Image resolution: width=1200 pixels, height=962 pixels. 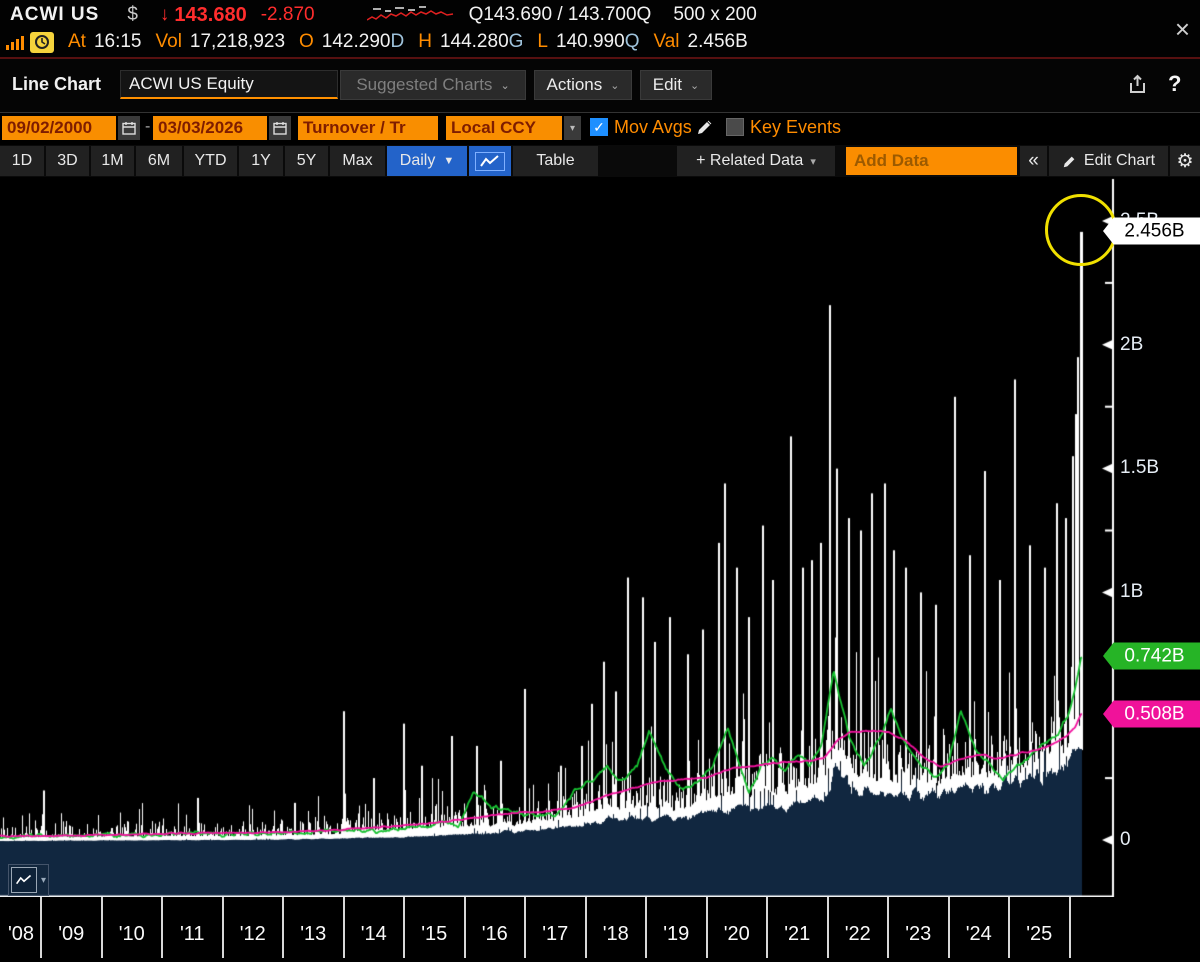 I want to click on tab-5y: 5Y, so click(x=306, y=161).